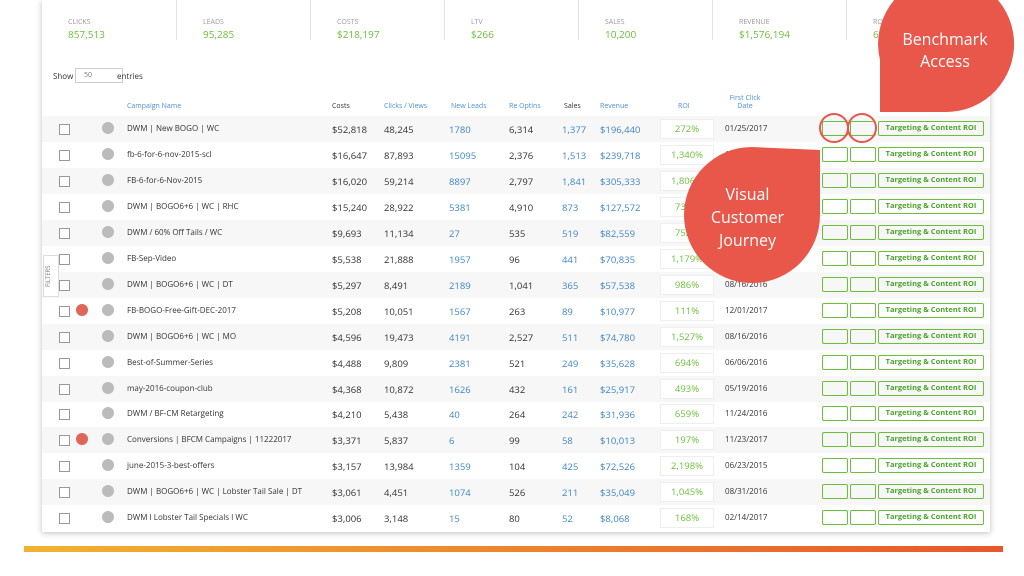  What do you see at coordinates (173, 128) in the screenshot?
I see `campaign-name: DWM | New BOGO | WC` at bounding box center [173, 128].